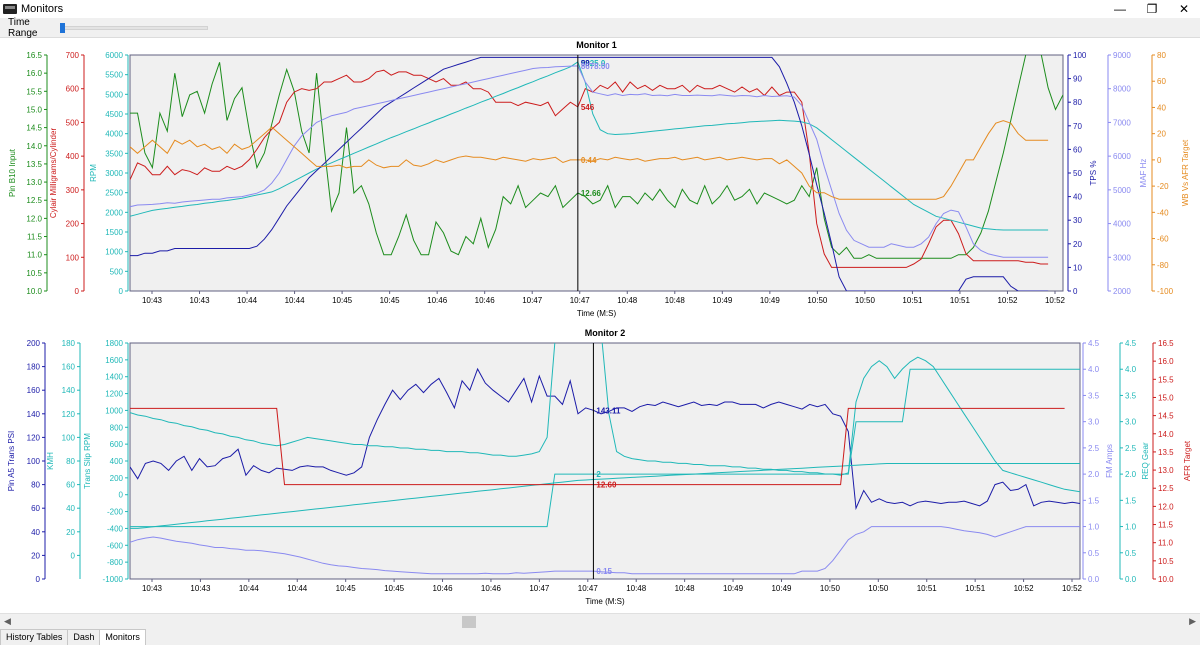 This screenshot has width=1200, height=645. Describe the element at coordinates (1152, 9) in the screenshot. I see `restore-button: ❐` at that location.